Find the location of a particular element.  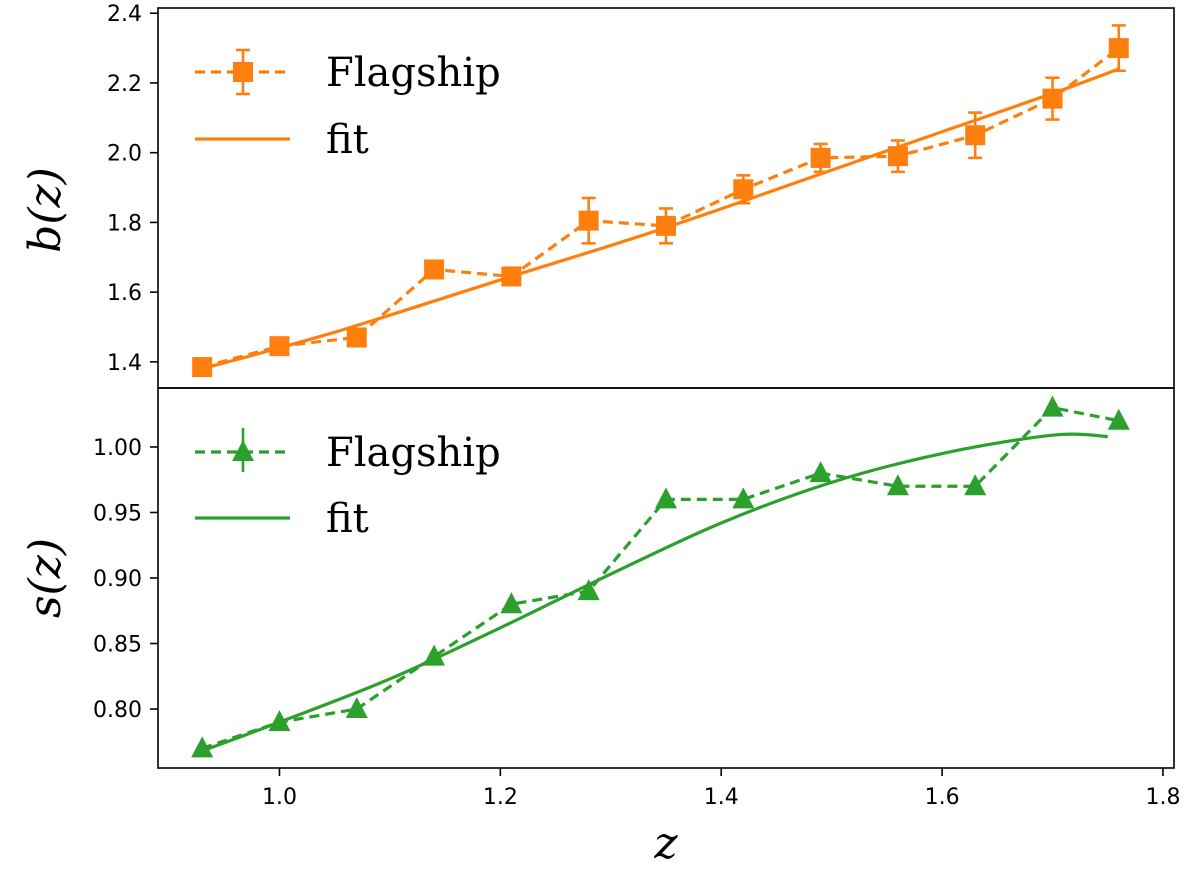

bottom-legend-fit-label: fit is located at coordinates (347, 519).